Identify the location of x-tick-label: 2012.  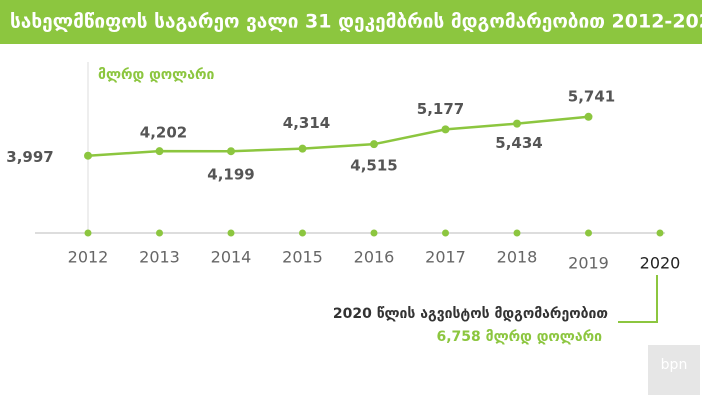
(88, 257).